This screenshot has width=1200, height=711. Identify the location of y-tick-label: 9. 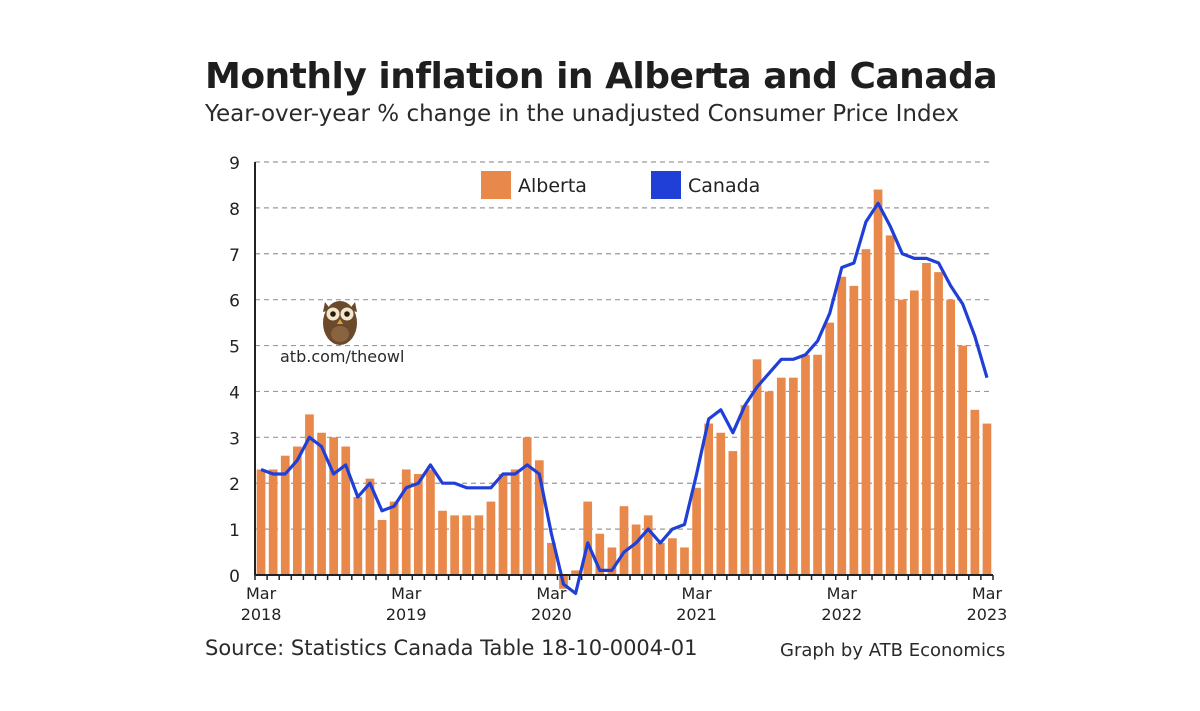
(234, 164).